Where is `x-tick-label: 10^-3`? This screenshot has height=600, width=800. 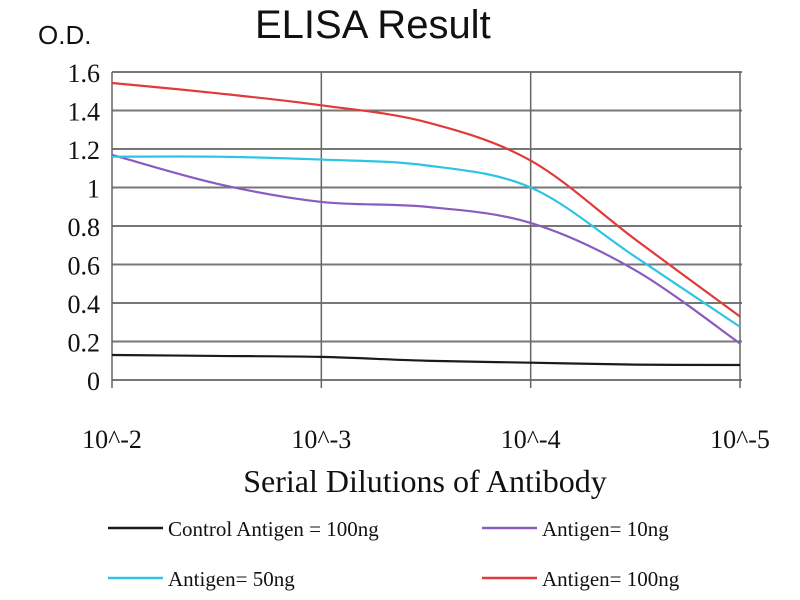
x-tick-label: 10^-3 is located at coordinates (321, 439).